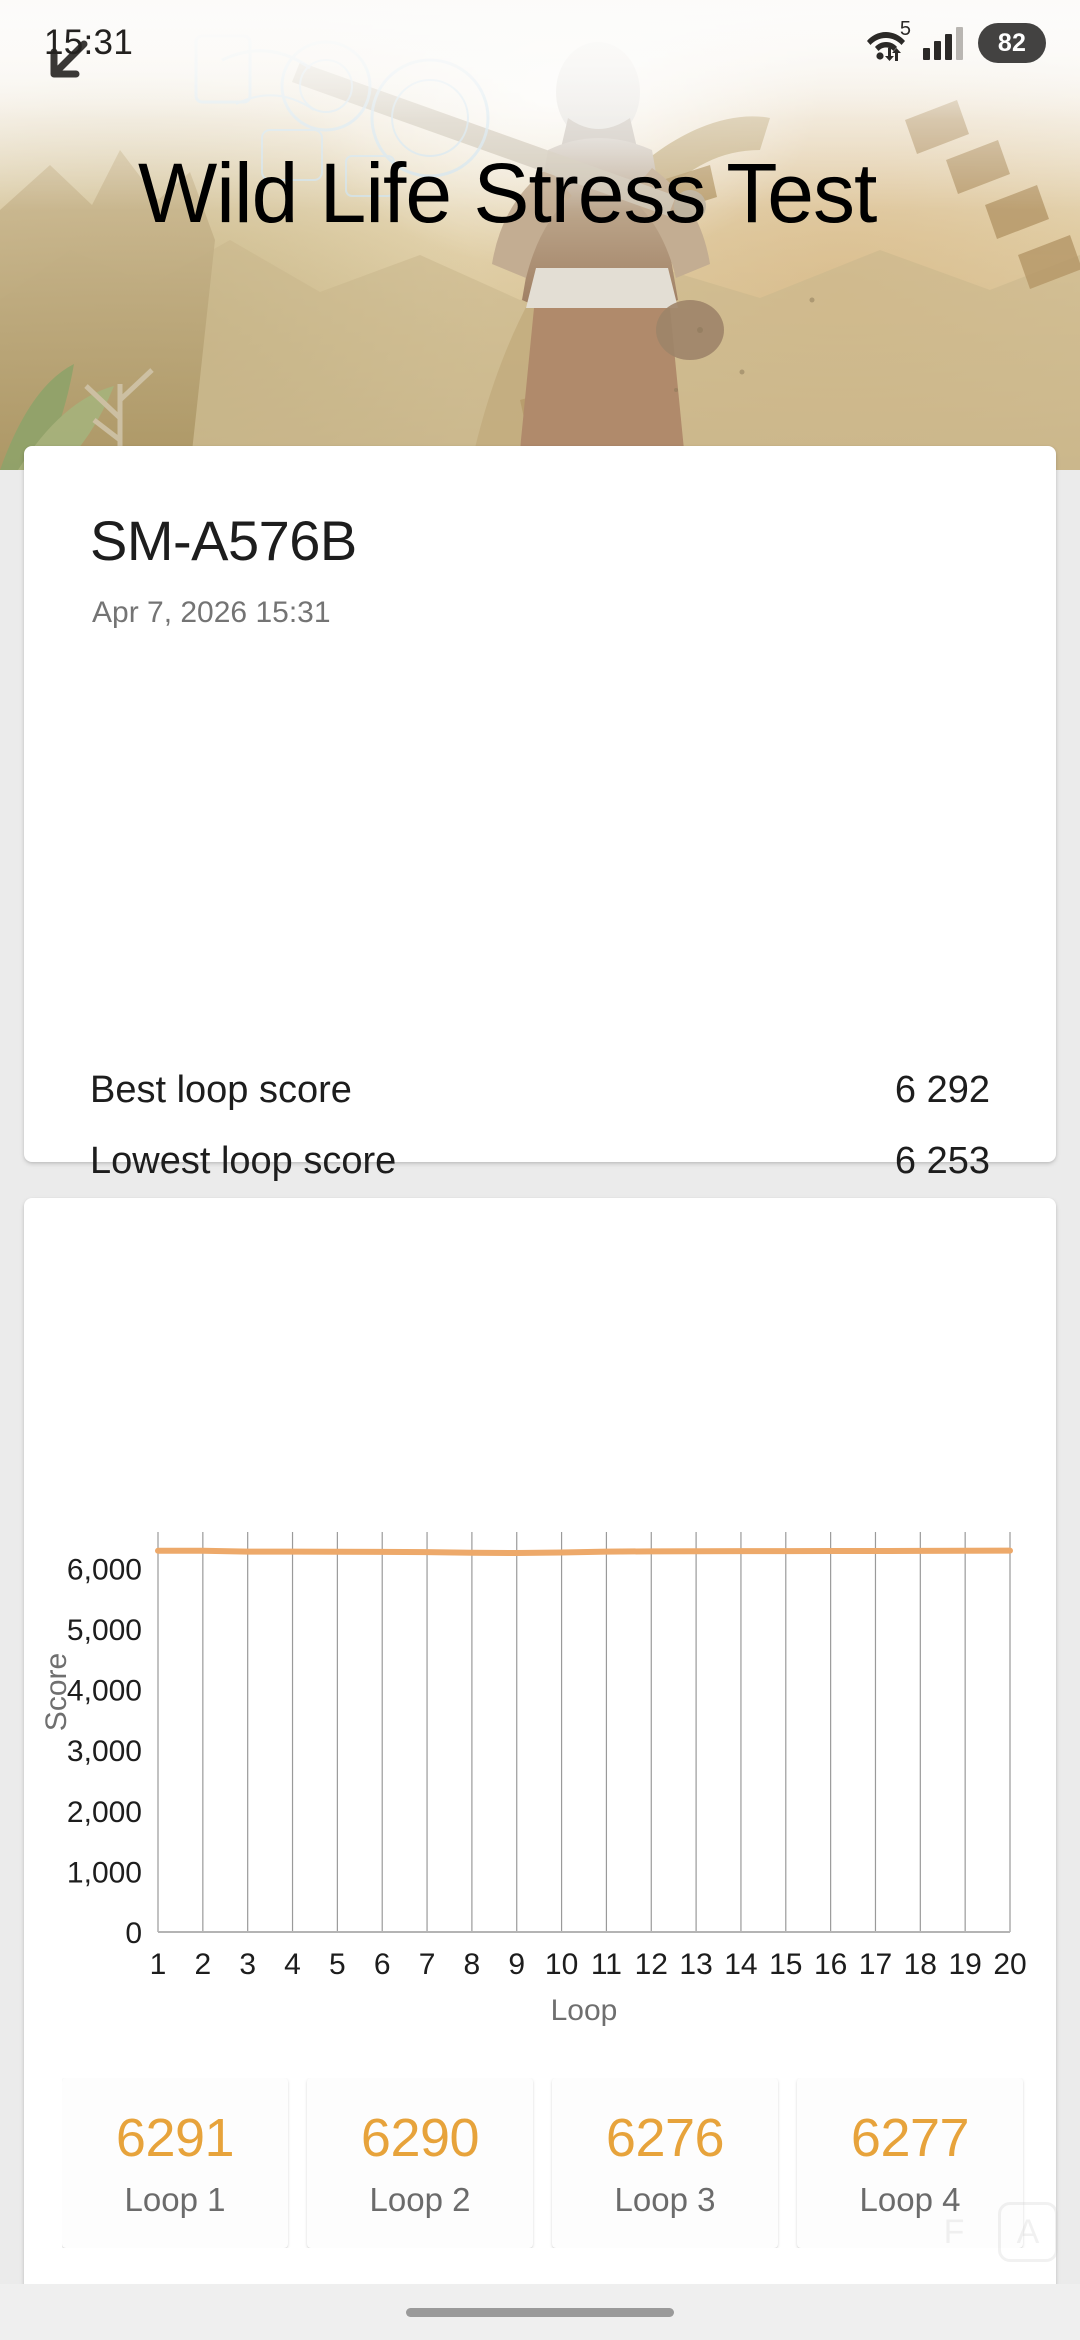  What do you see at coordinates (1028, 2232) in the screenshot?
I see `watermark-right-glyph: A` at bounding box center [1028, 2232].